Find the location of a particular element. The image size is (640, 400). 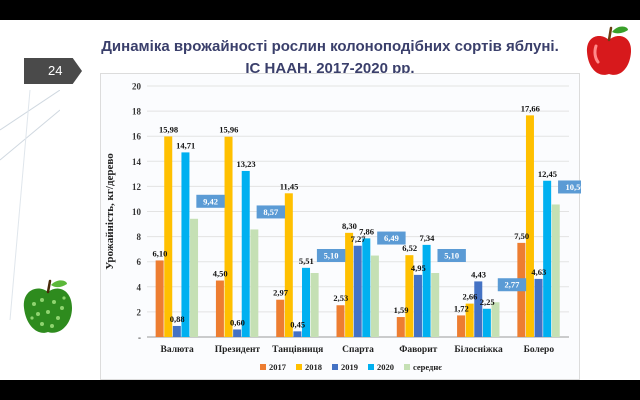

data-label-2017: 6,10 is located at coordinates (160, 253).